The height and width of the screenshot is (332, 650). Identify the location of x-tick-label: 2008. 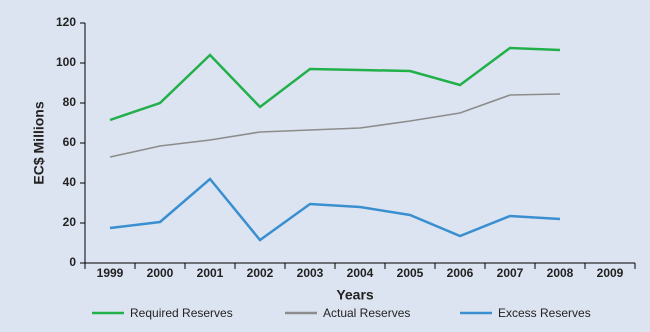
(560, 273).